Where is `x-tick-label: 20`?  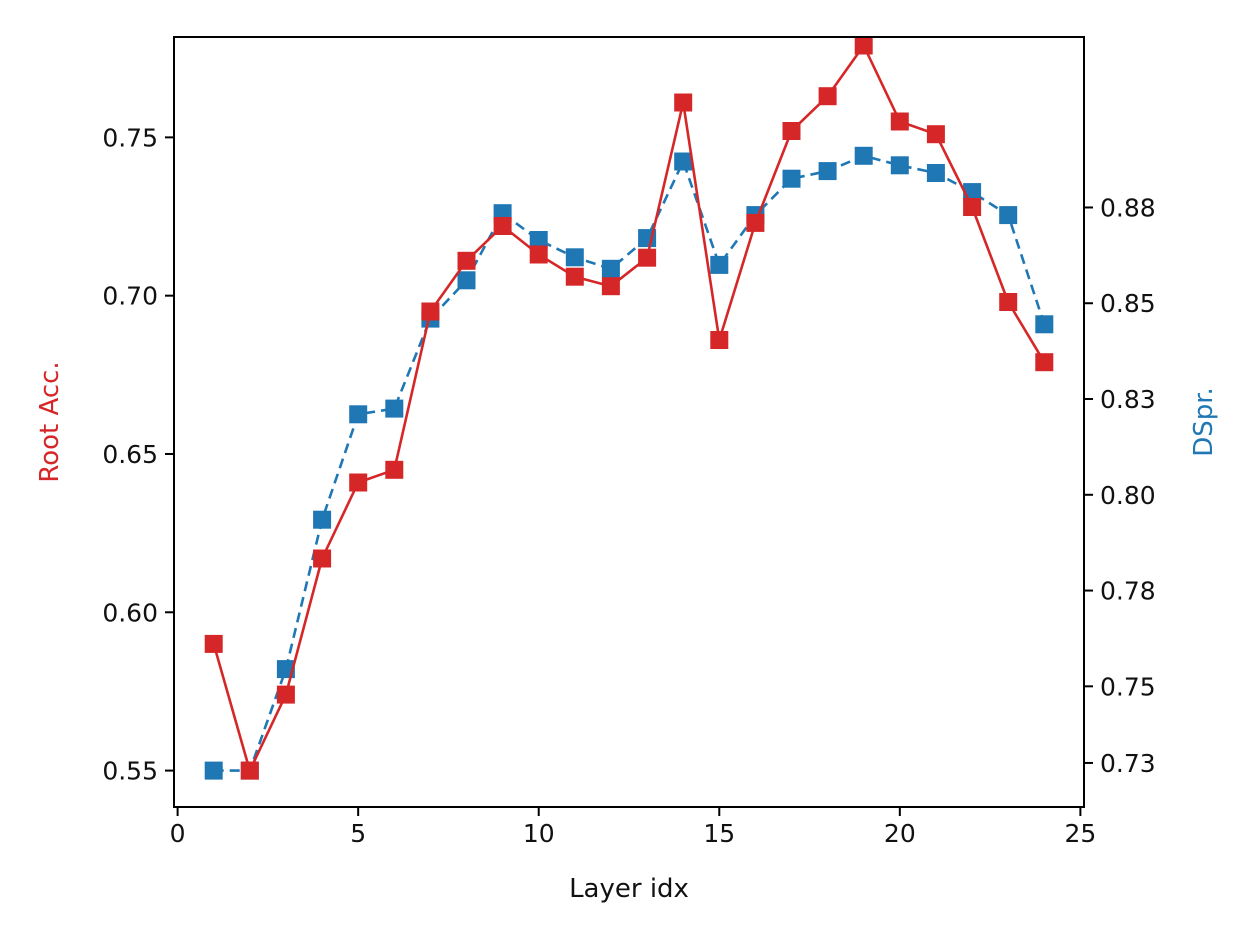
x-tick-label: 20 is located at coordinates (900, 833).